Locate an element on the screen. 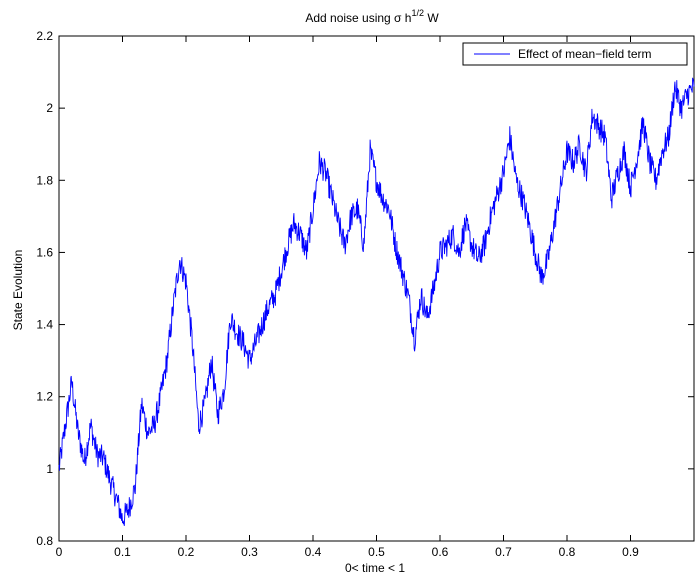 The width and height of the screenshot is (695, 576). y-tick-label-6: 2 is located at coordinates (49, 108).